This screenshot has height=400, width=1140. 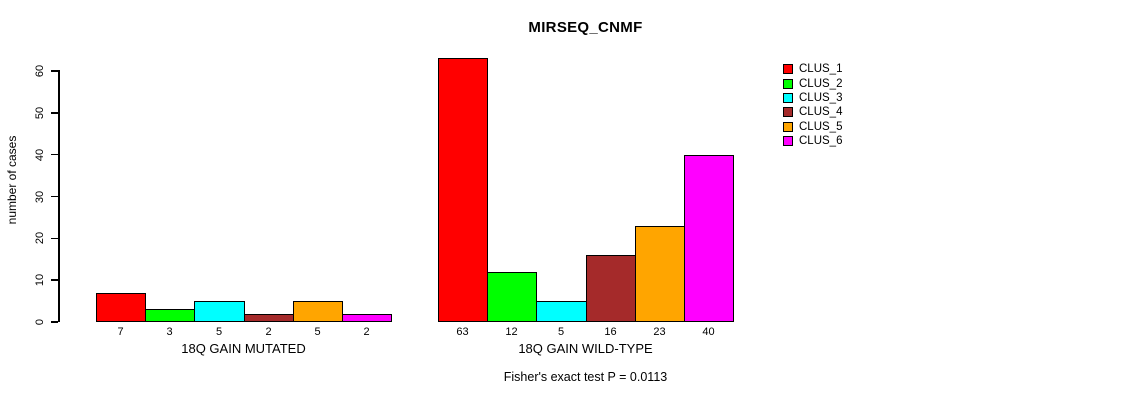 I want to click on legend-entry-clus_6: CLUS_6, so click(x=812, y=141).